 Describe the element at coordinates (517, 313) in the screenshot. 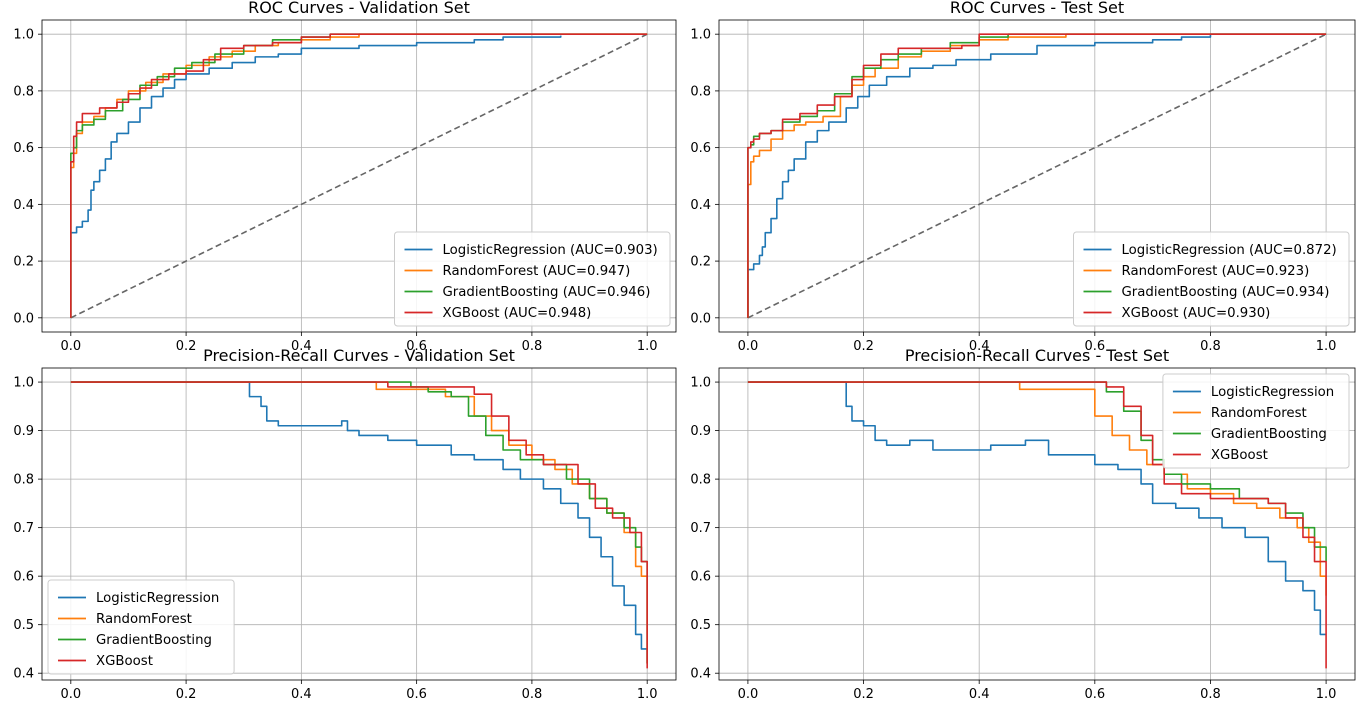

I see `legend-label: XGBoost (AUC=0.948)` at that location.